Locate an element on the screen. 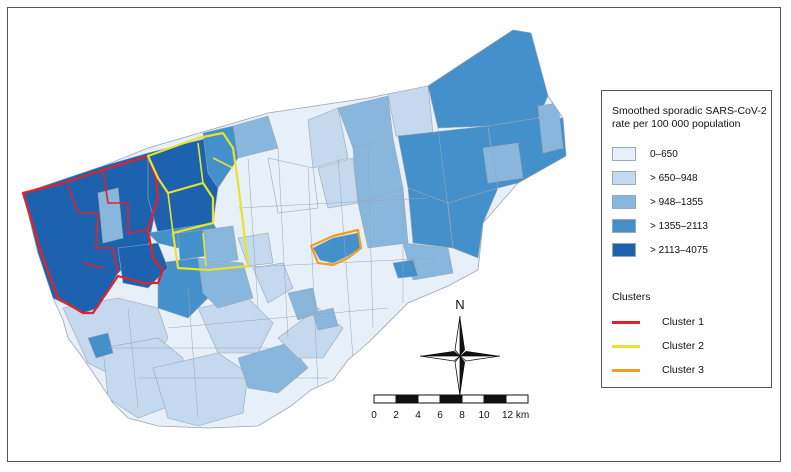  cluster-label: Cluster 3 is located at coordinates (683, 370).